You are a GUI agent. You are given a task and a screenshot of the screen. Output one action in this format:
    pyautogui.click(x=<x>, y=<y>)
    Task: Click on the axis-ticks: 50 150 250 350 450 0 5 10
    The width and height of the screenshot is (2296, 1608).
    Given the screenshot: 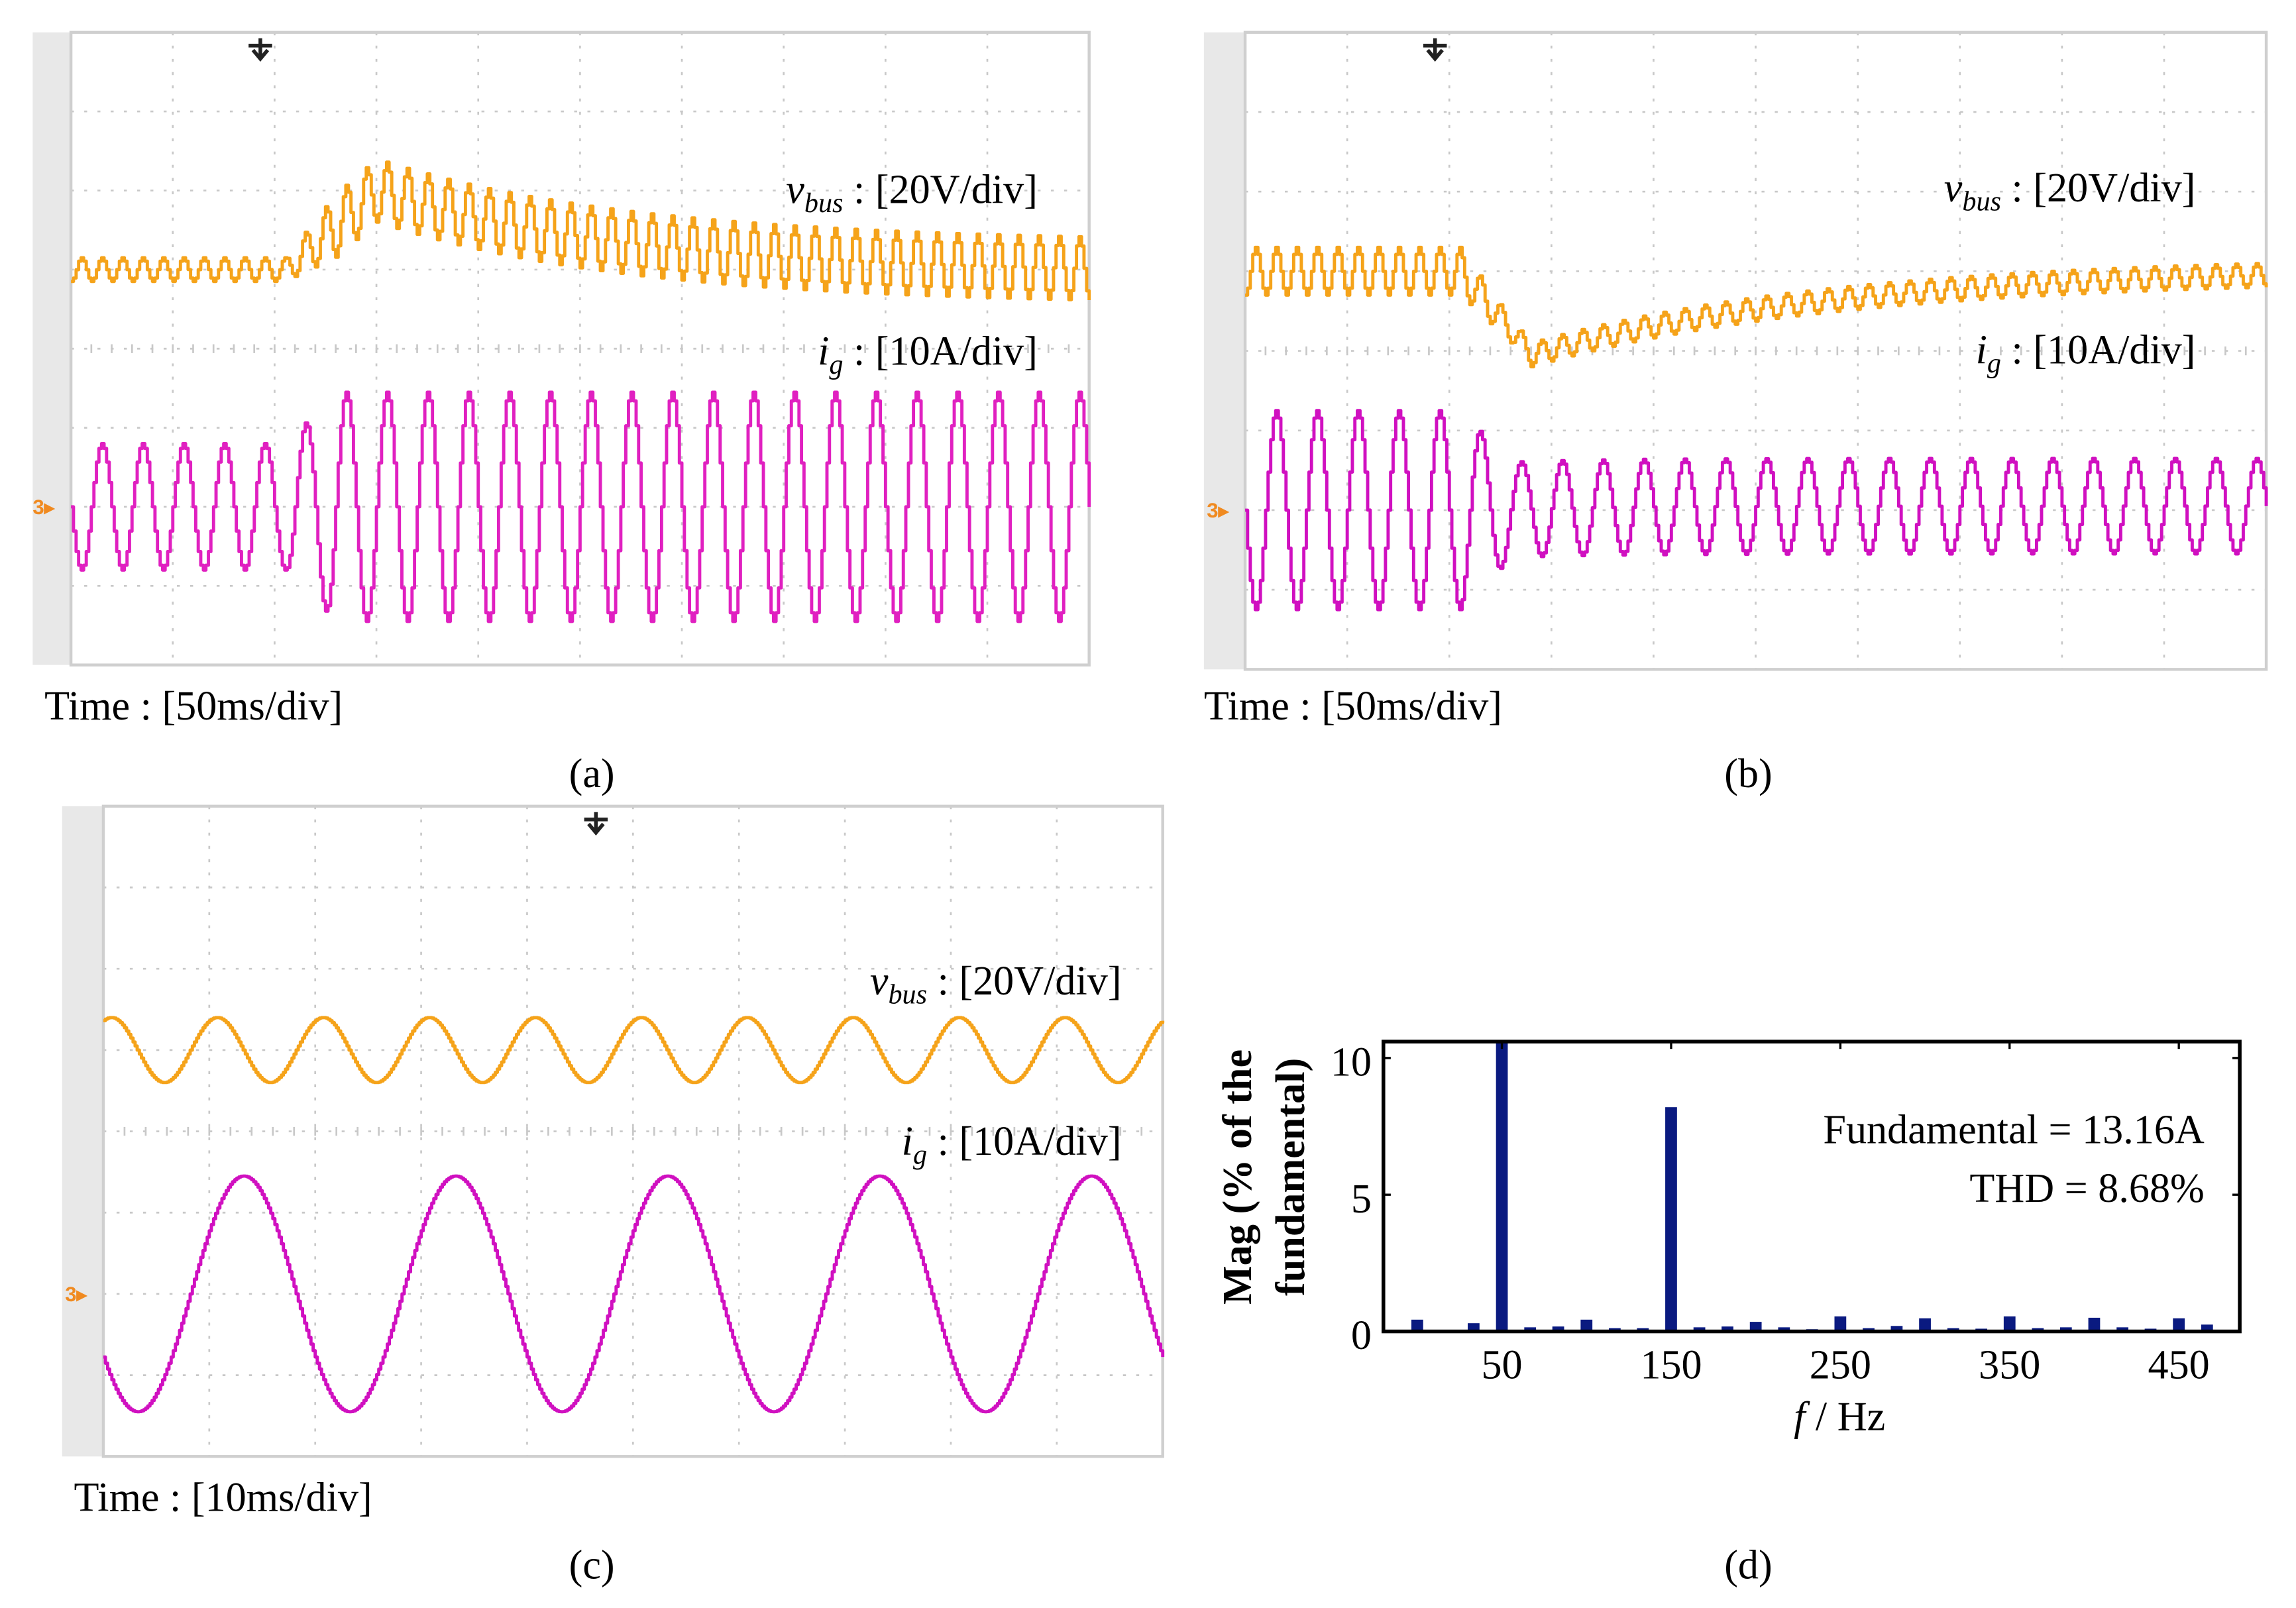 What is the action you would take?
    pyautogui.click(x=1785, y=1214)
    